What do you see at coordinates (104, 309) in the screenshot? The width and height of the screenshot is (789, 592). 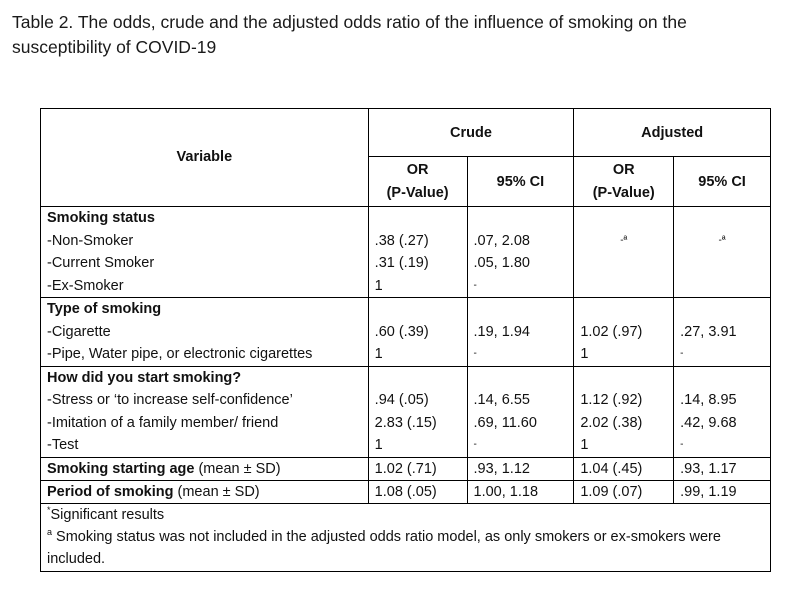 I see `group-title: Type of smoking` at bounding box center [104, 309].